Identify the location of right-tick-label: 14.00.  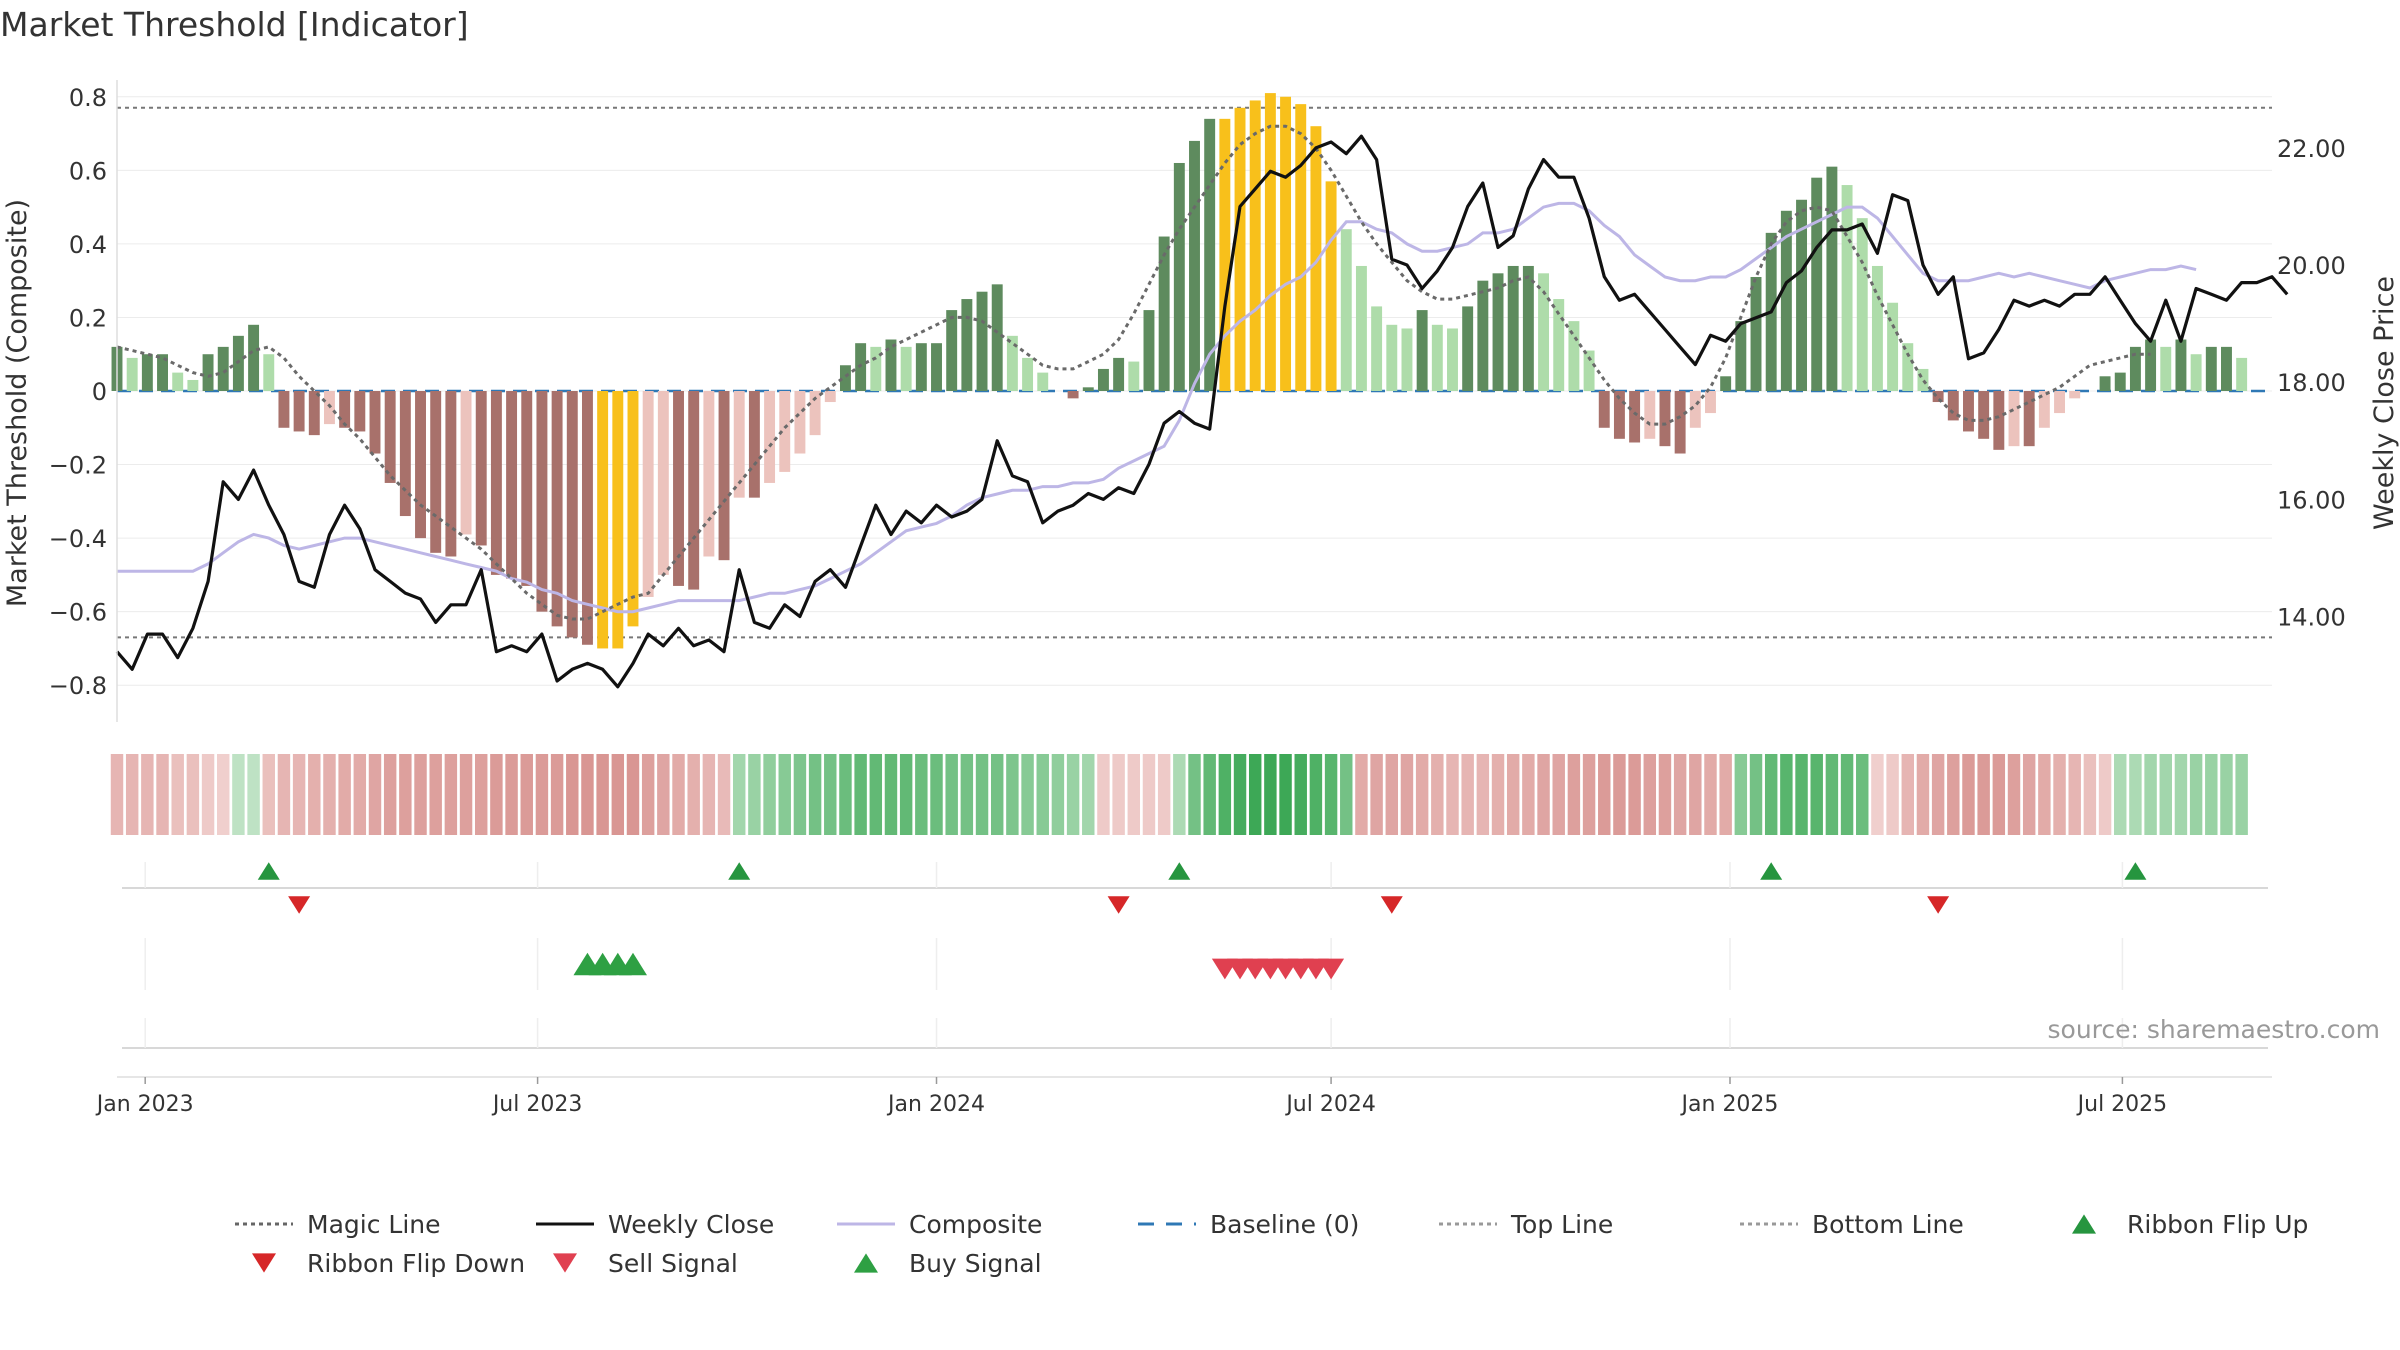
(2311, 618).